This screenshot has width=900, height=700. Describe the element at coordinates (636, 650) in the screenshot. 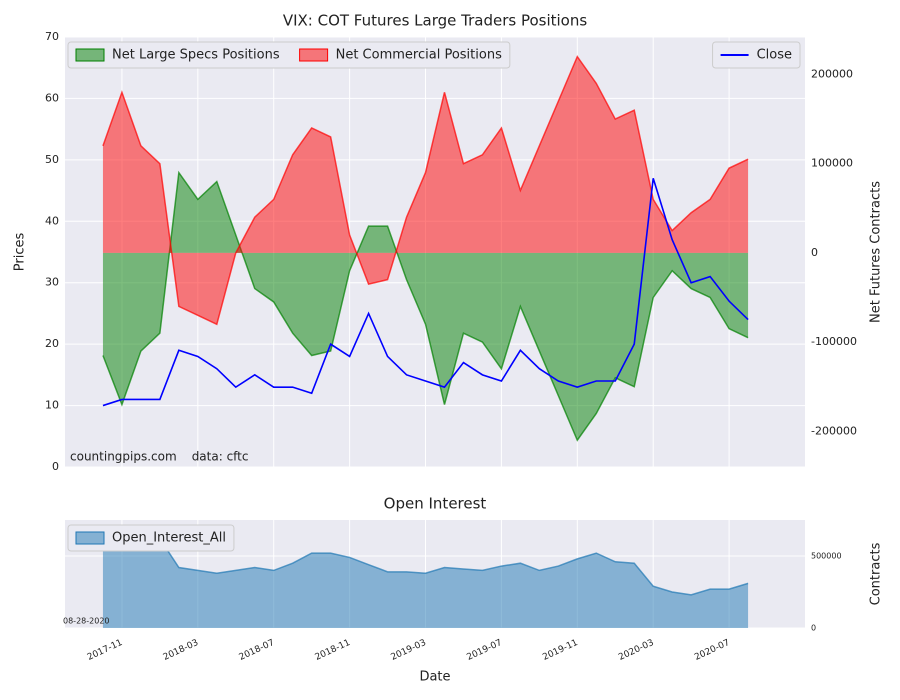

I see `x-tick-label: 2020-03` at that location.